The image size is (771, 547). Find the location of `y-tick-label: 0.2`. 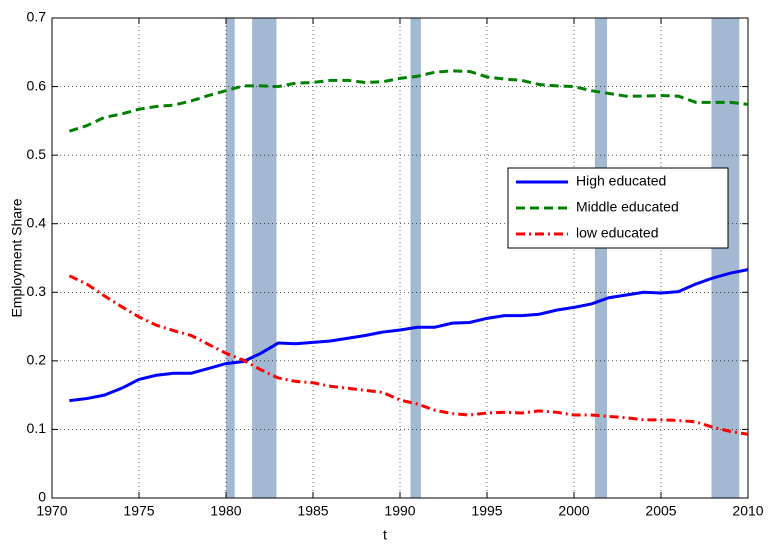

y-tick-label: 0.2 is located at coordinates (37, 360).